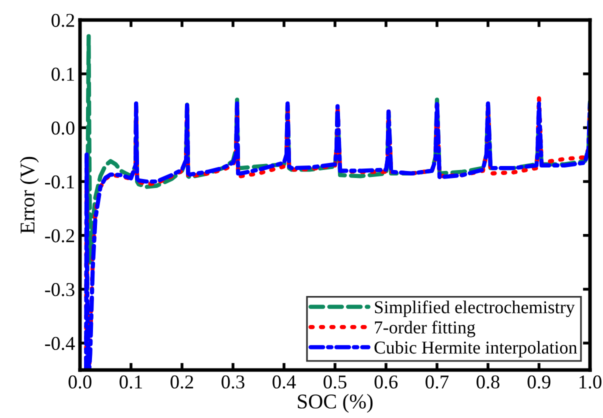 This screenshot has height=418, width=603. Describe the element at coordinates (539, 382) in the screenshot. I see `x-tick-label: 0.9` at that location.